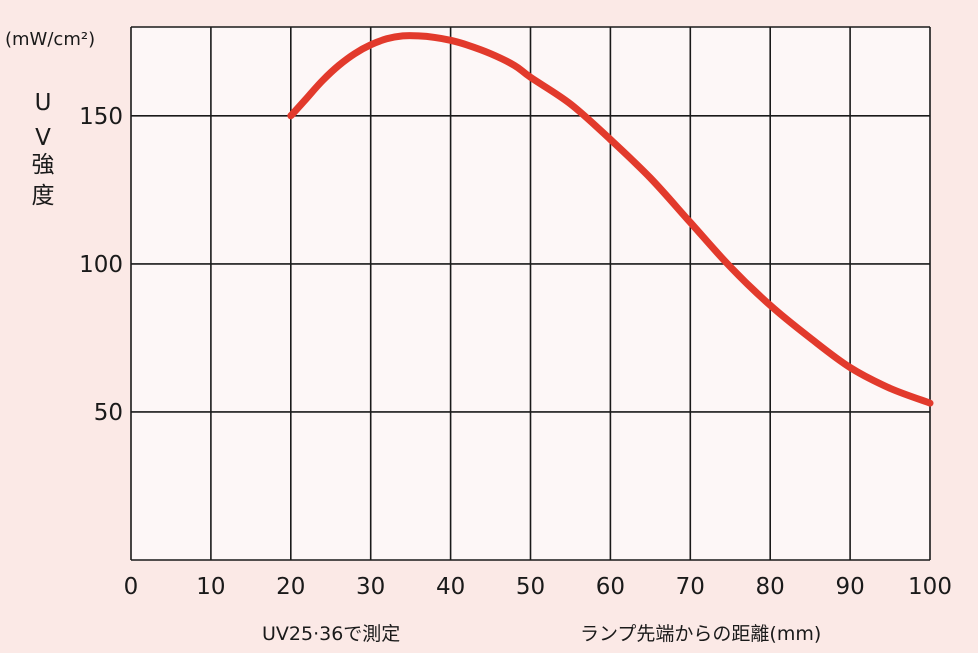 The image size is (978, 653). What do you see at coordinates (108, 413) in the screenshot?
I see `y-tick-label: 50` at bounding box center [108, 413].